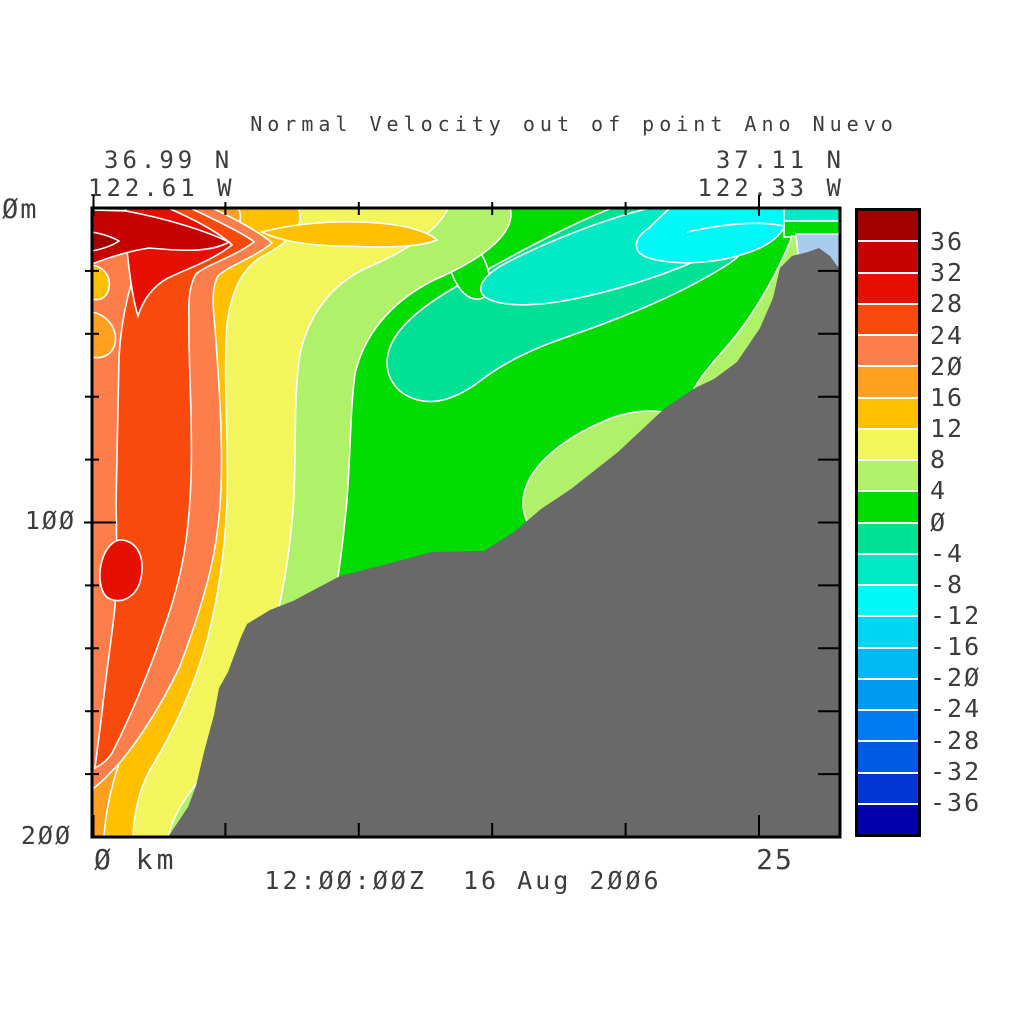  What do you see at coordinates (947, 304) in the screenshot?
I see `colorbar-level-label: 28` at bounding box center [947, 304].